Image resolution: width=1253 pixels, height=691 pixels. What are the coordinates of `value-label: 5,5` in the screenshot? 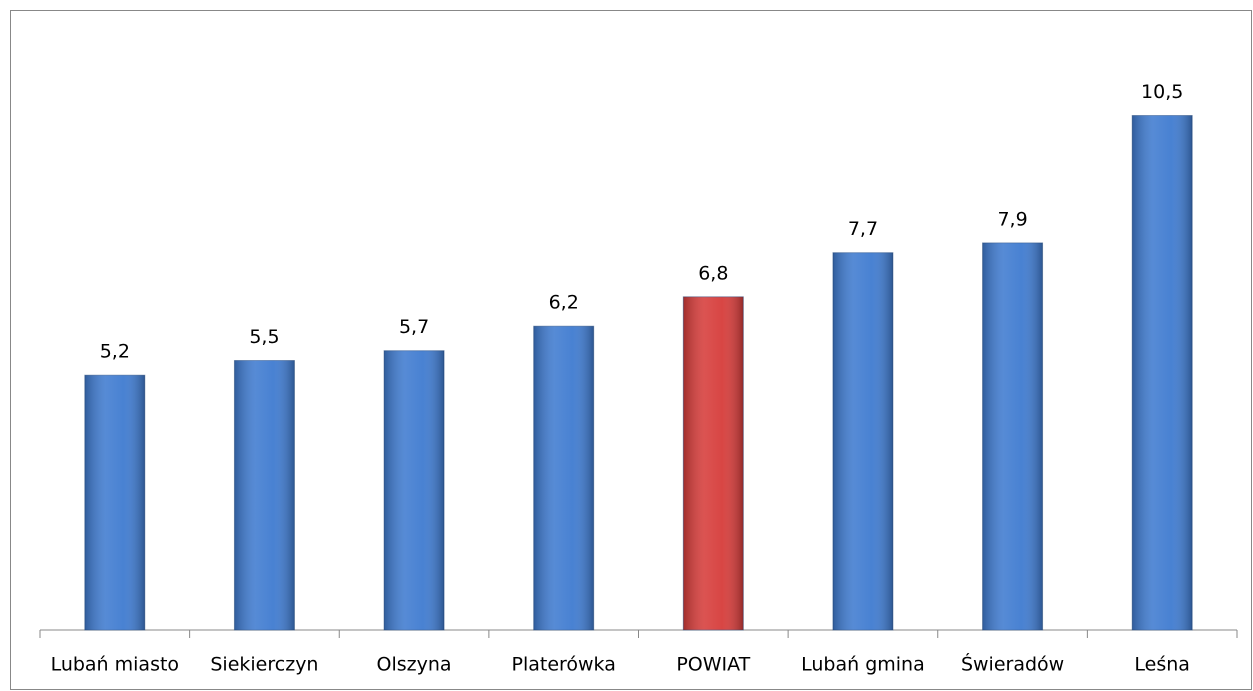 It's located at (264, 337).